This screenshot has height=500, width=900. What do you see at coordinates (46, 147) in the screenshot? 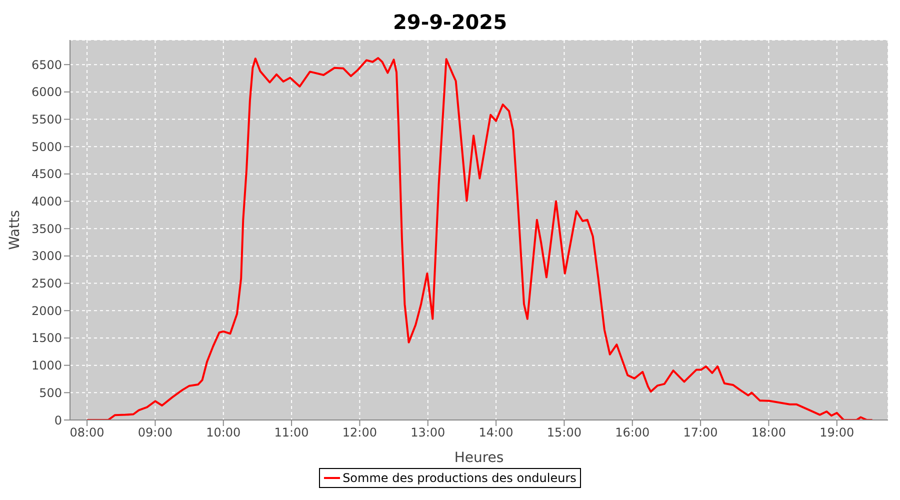
I see `y-tick-label: 5000` at bounding box center [46, 147].